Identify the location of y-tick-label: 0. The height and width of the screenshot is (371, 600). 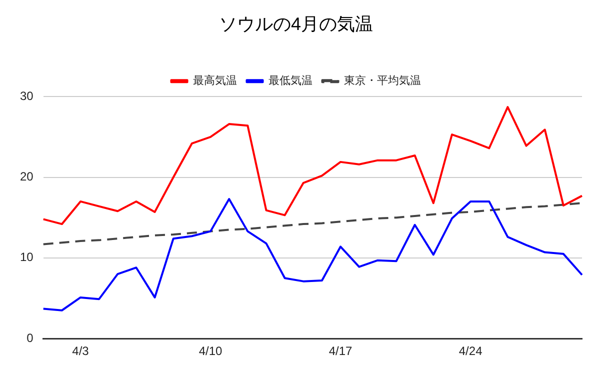
(30, 337).